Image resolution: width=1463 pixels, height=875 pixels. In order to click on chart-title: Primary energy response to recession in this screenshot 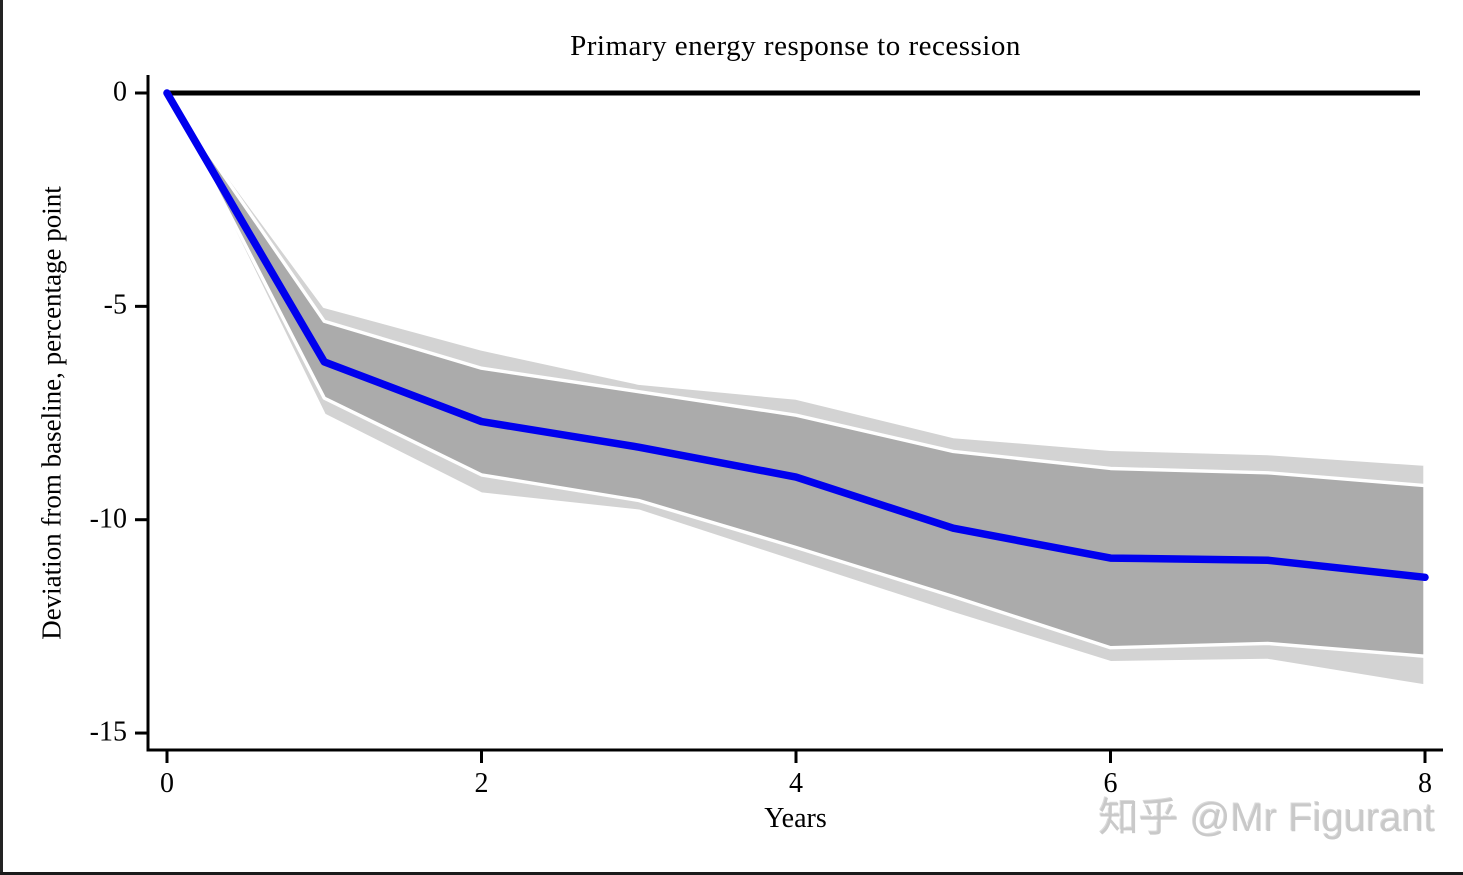, I will do `click(795, 46)`.